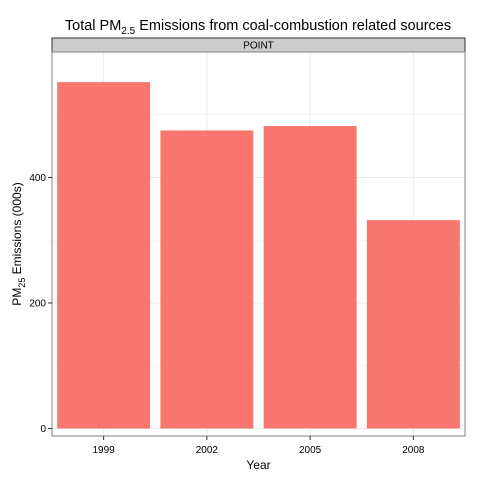  I want to click on y-axis-title-subscript: 25, so click(22, 283).